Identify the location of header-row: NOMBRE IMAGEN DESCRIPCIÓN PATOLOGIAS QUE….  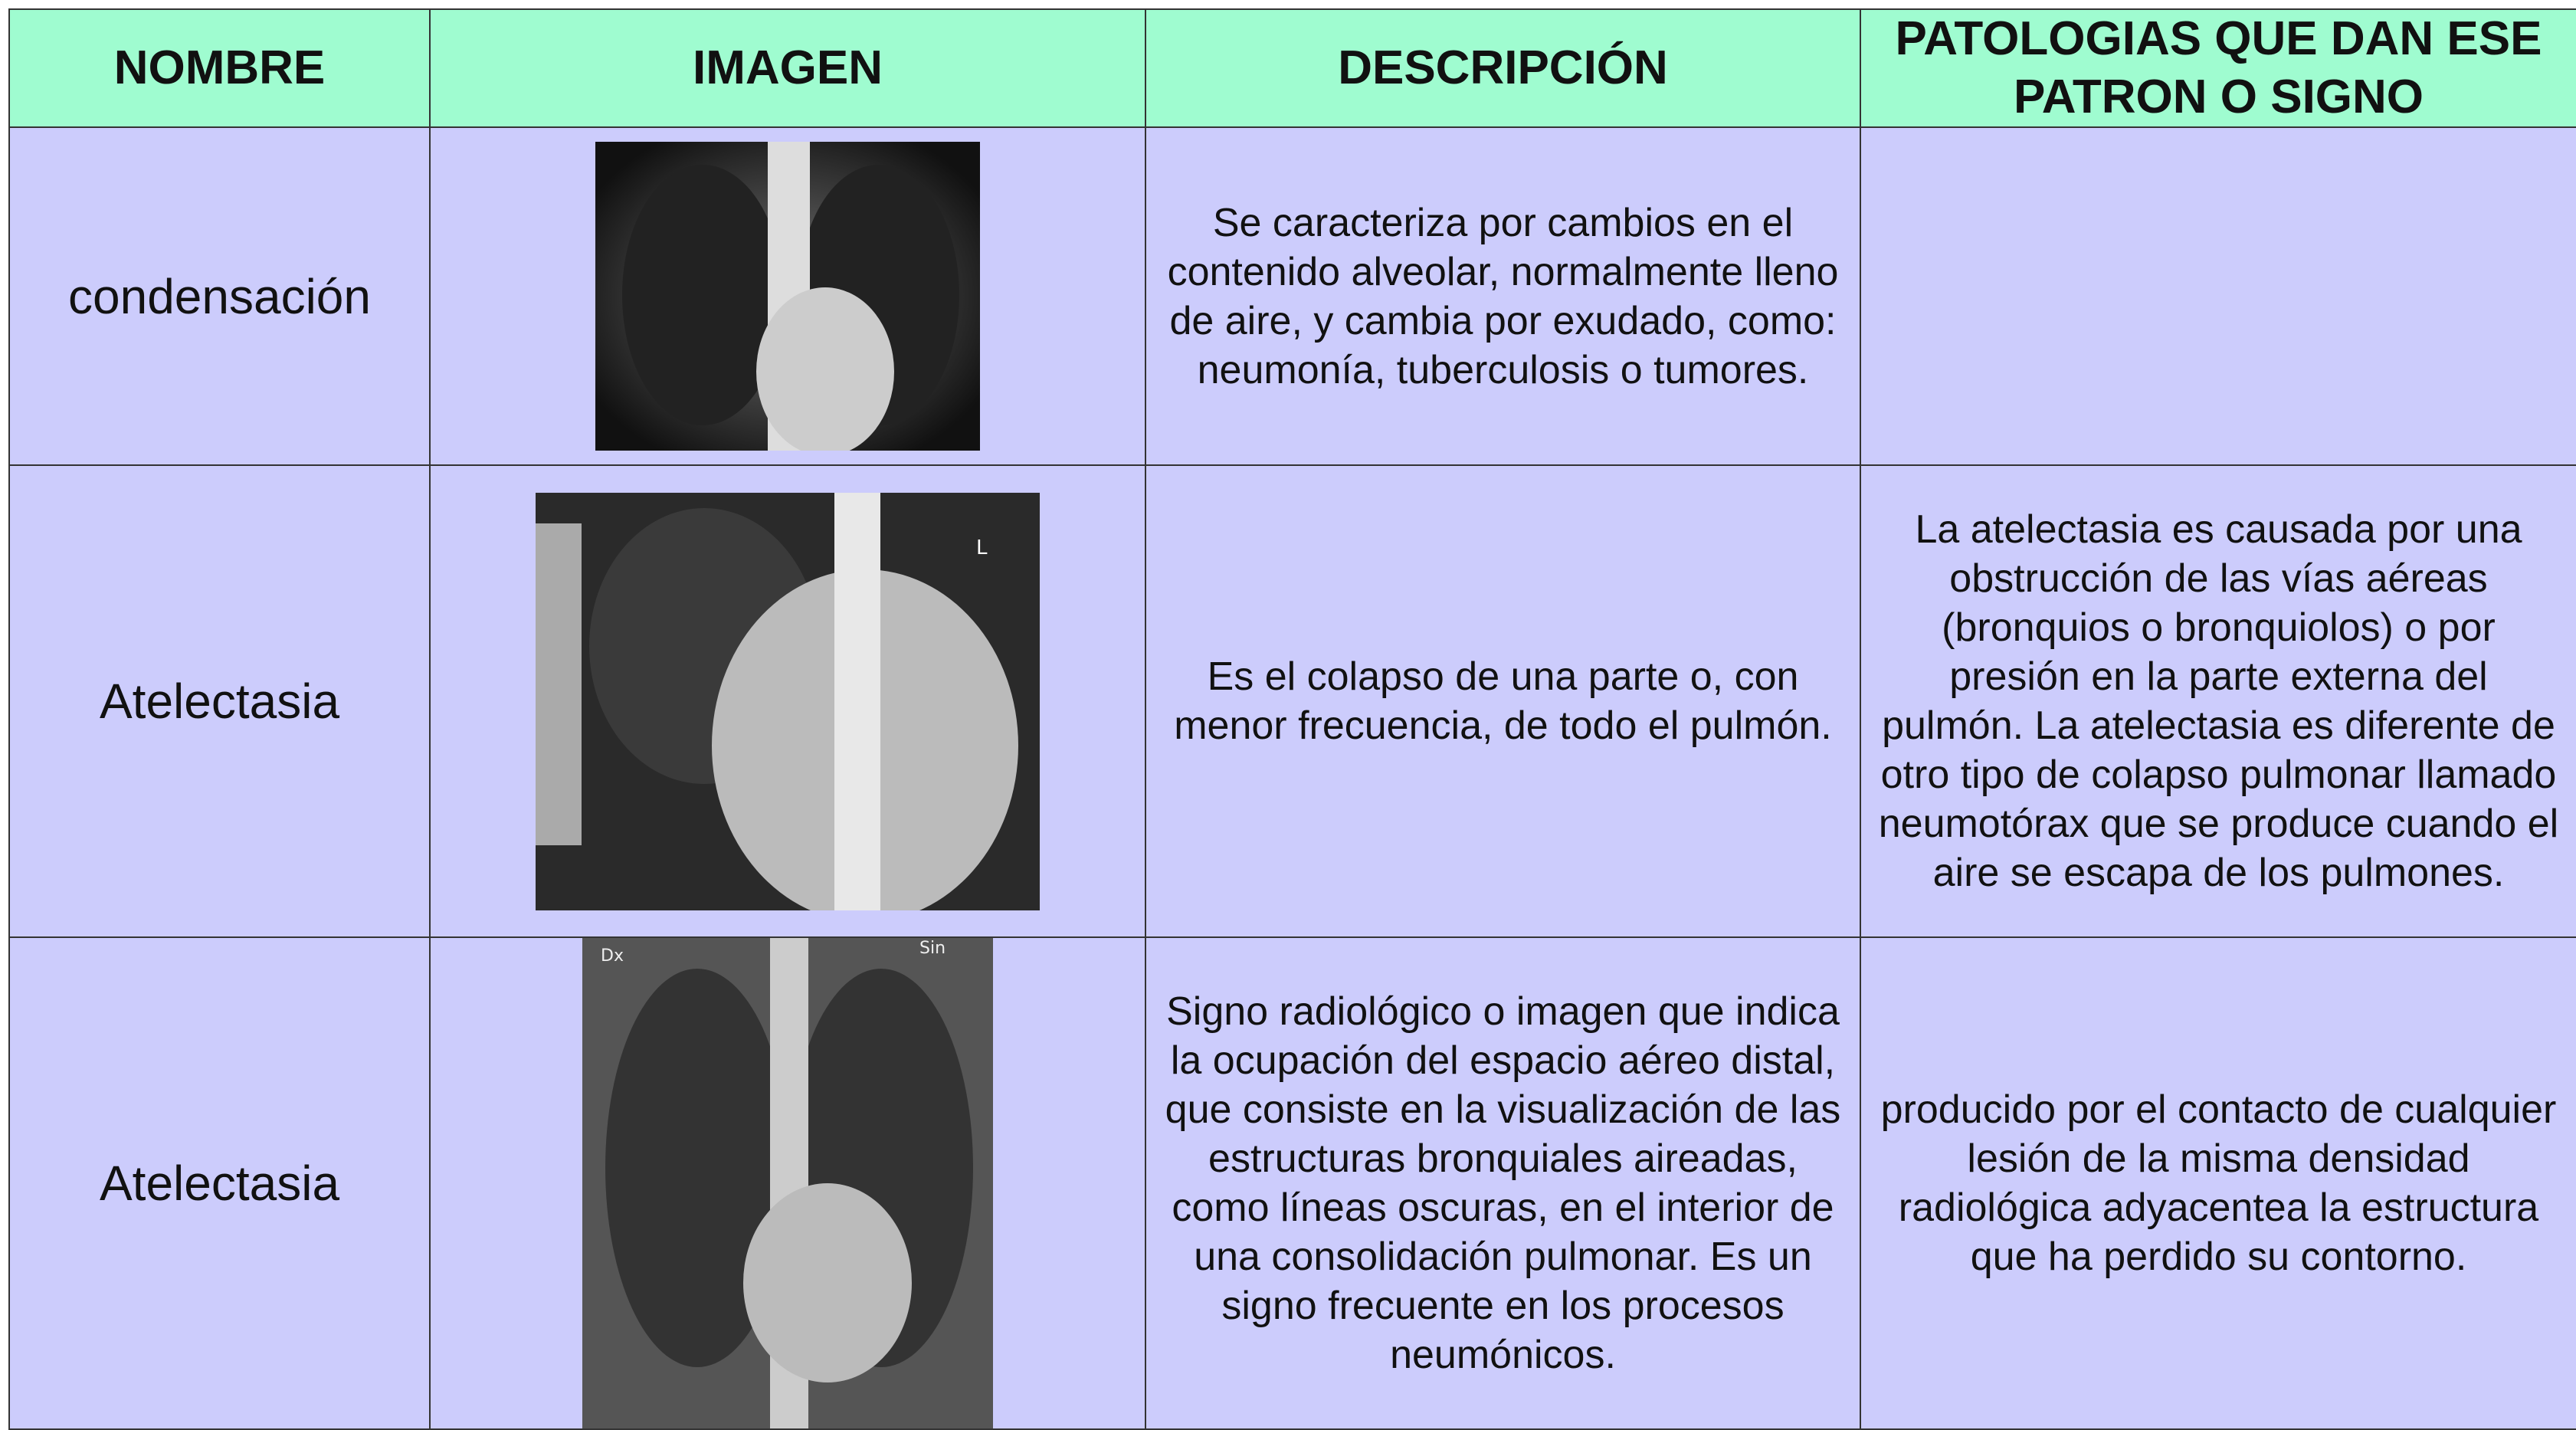
(1292, 68).